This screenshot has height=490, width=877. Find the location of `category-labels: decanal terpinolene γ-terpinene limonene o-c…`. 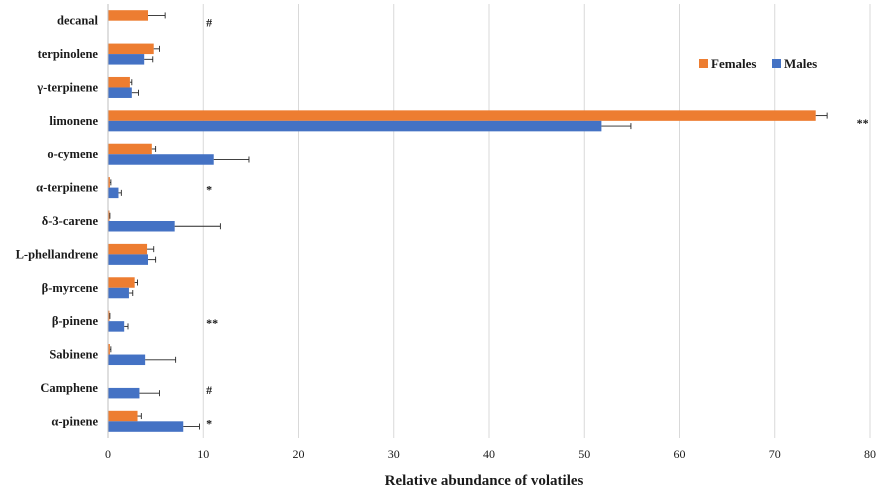

category-labels: decanal terpinolene γ-terpinene limonene o-c… is located at coordinates (57, 221).